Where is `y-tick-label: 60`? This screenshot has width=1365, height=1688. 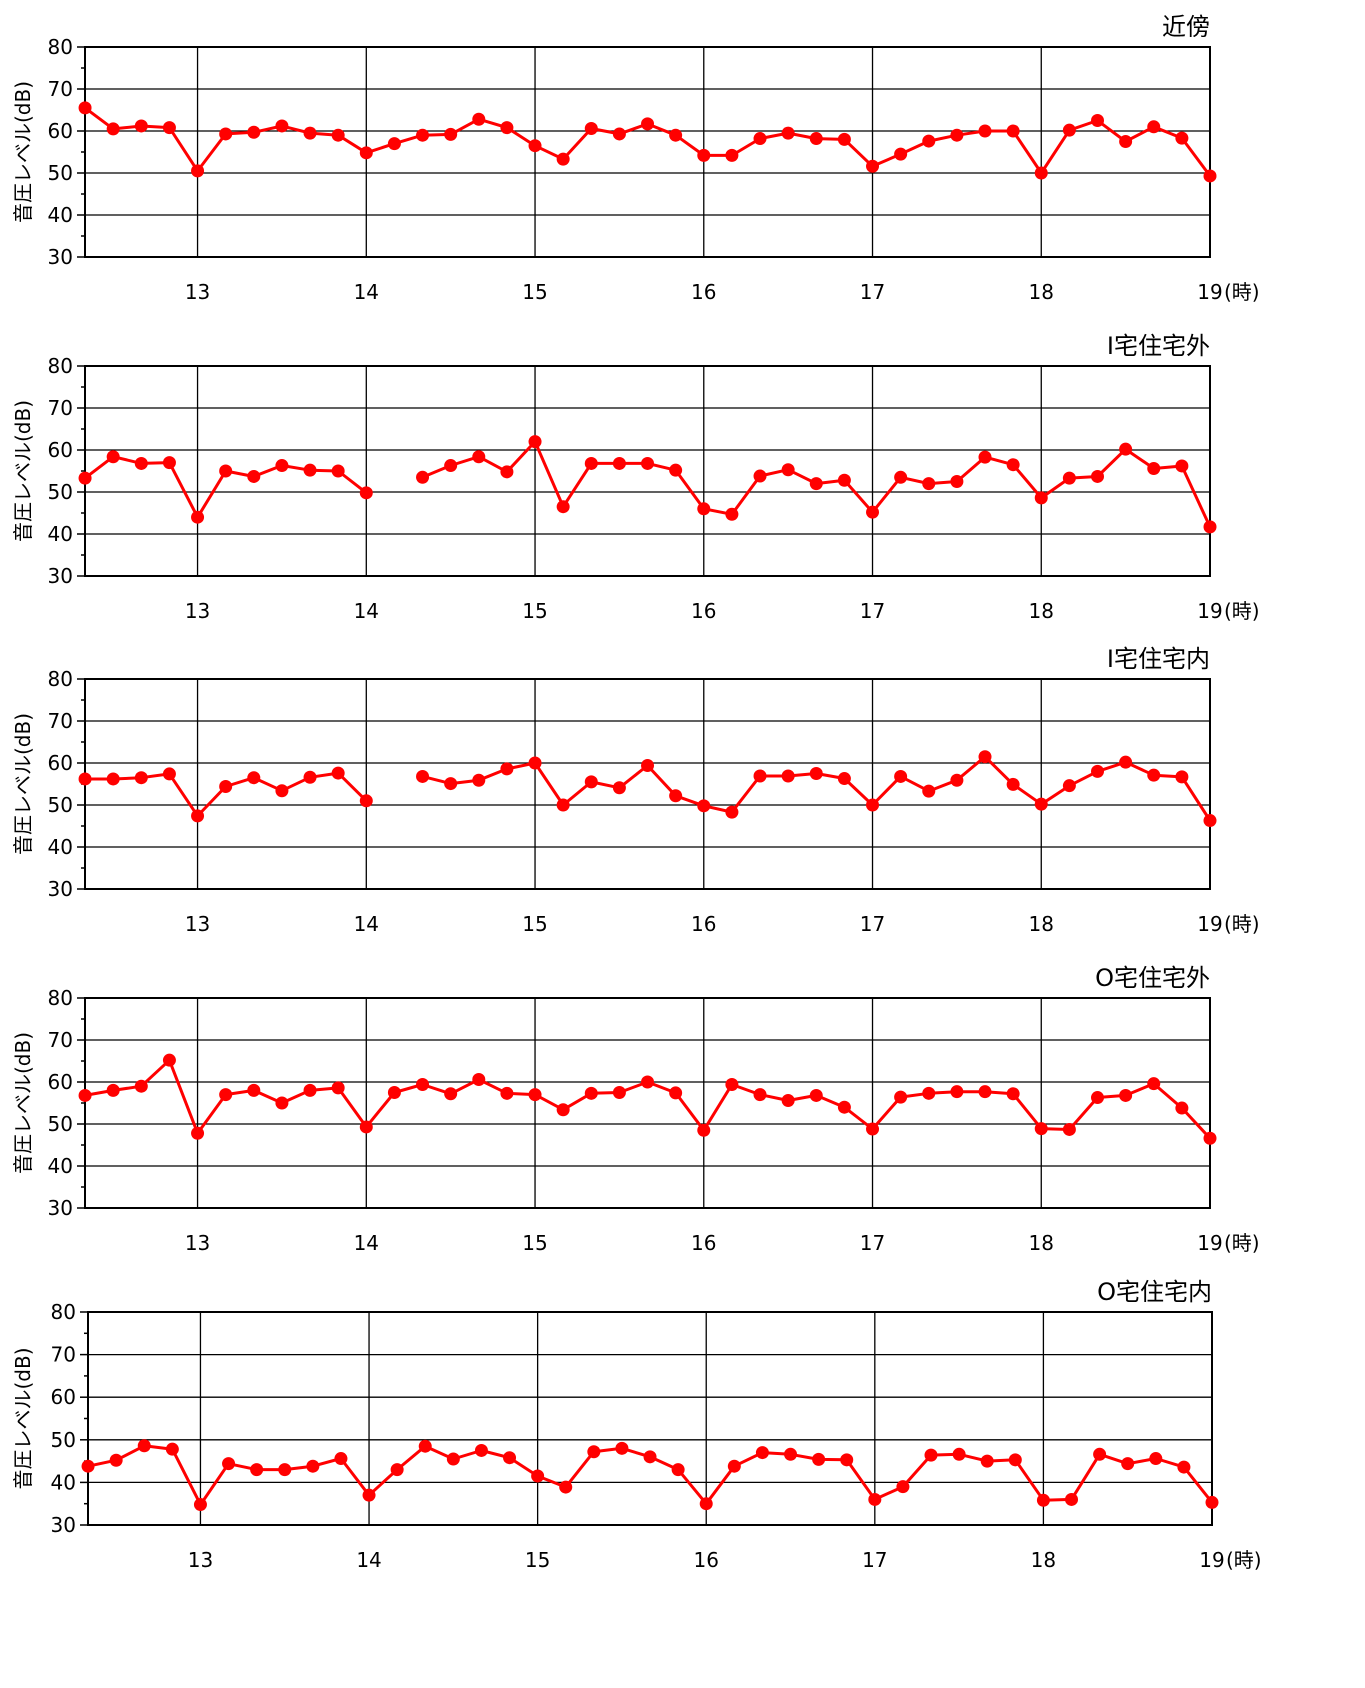
y-tick-label: 60 is located at coordinates (60, 1082).